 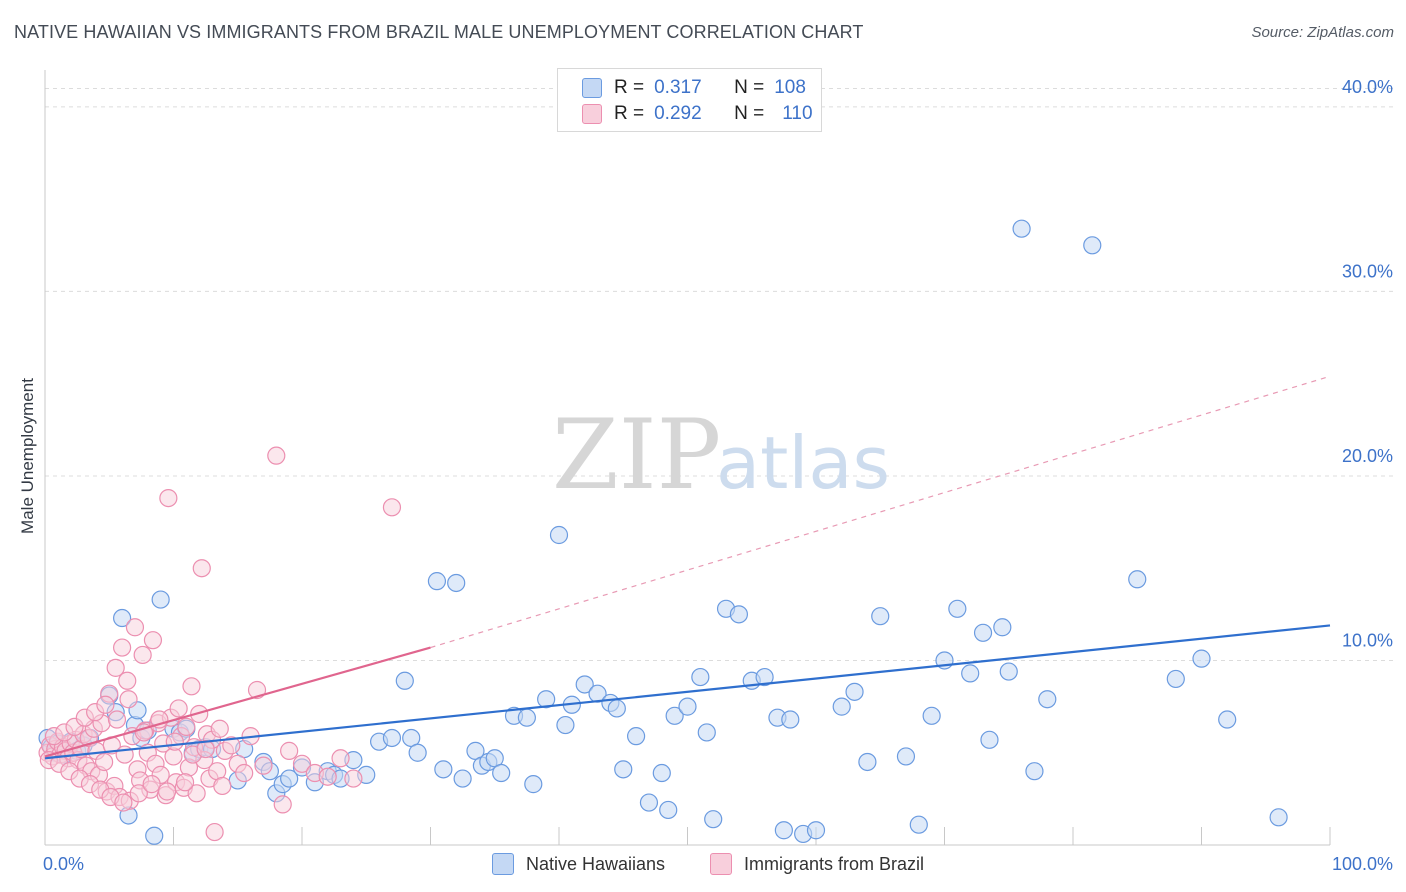 What do you see at coordinates (803, 463) in the screenshot?
I see `watermark-atlas: atlas` at bounding box center [803, 463].